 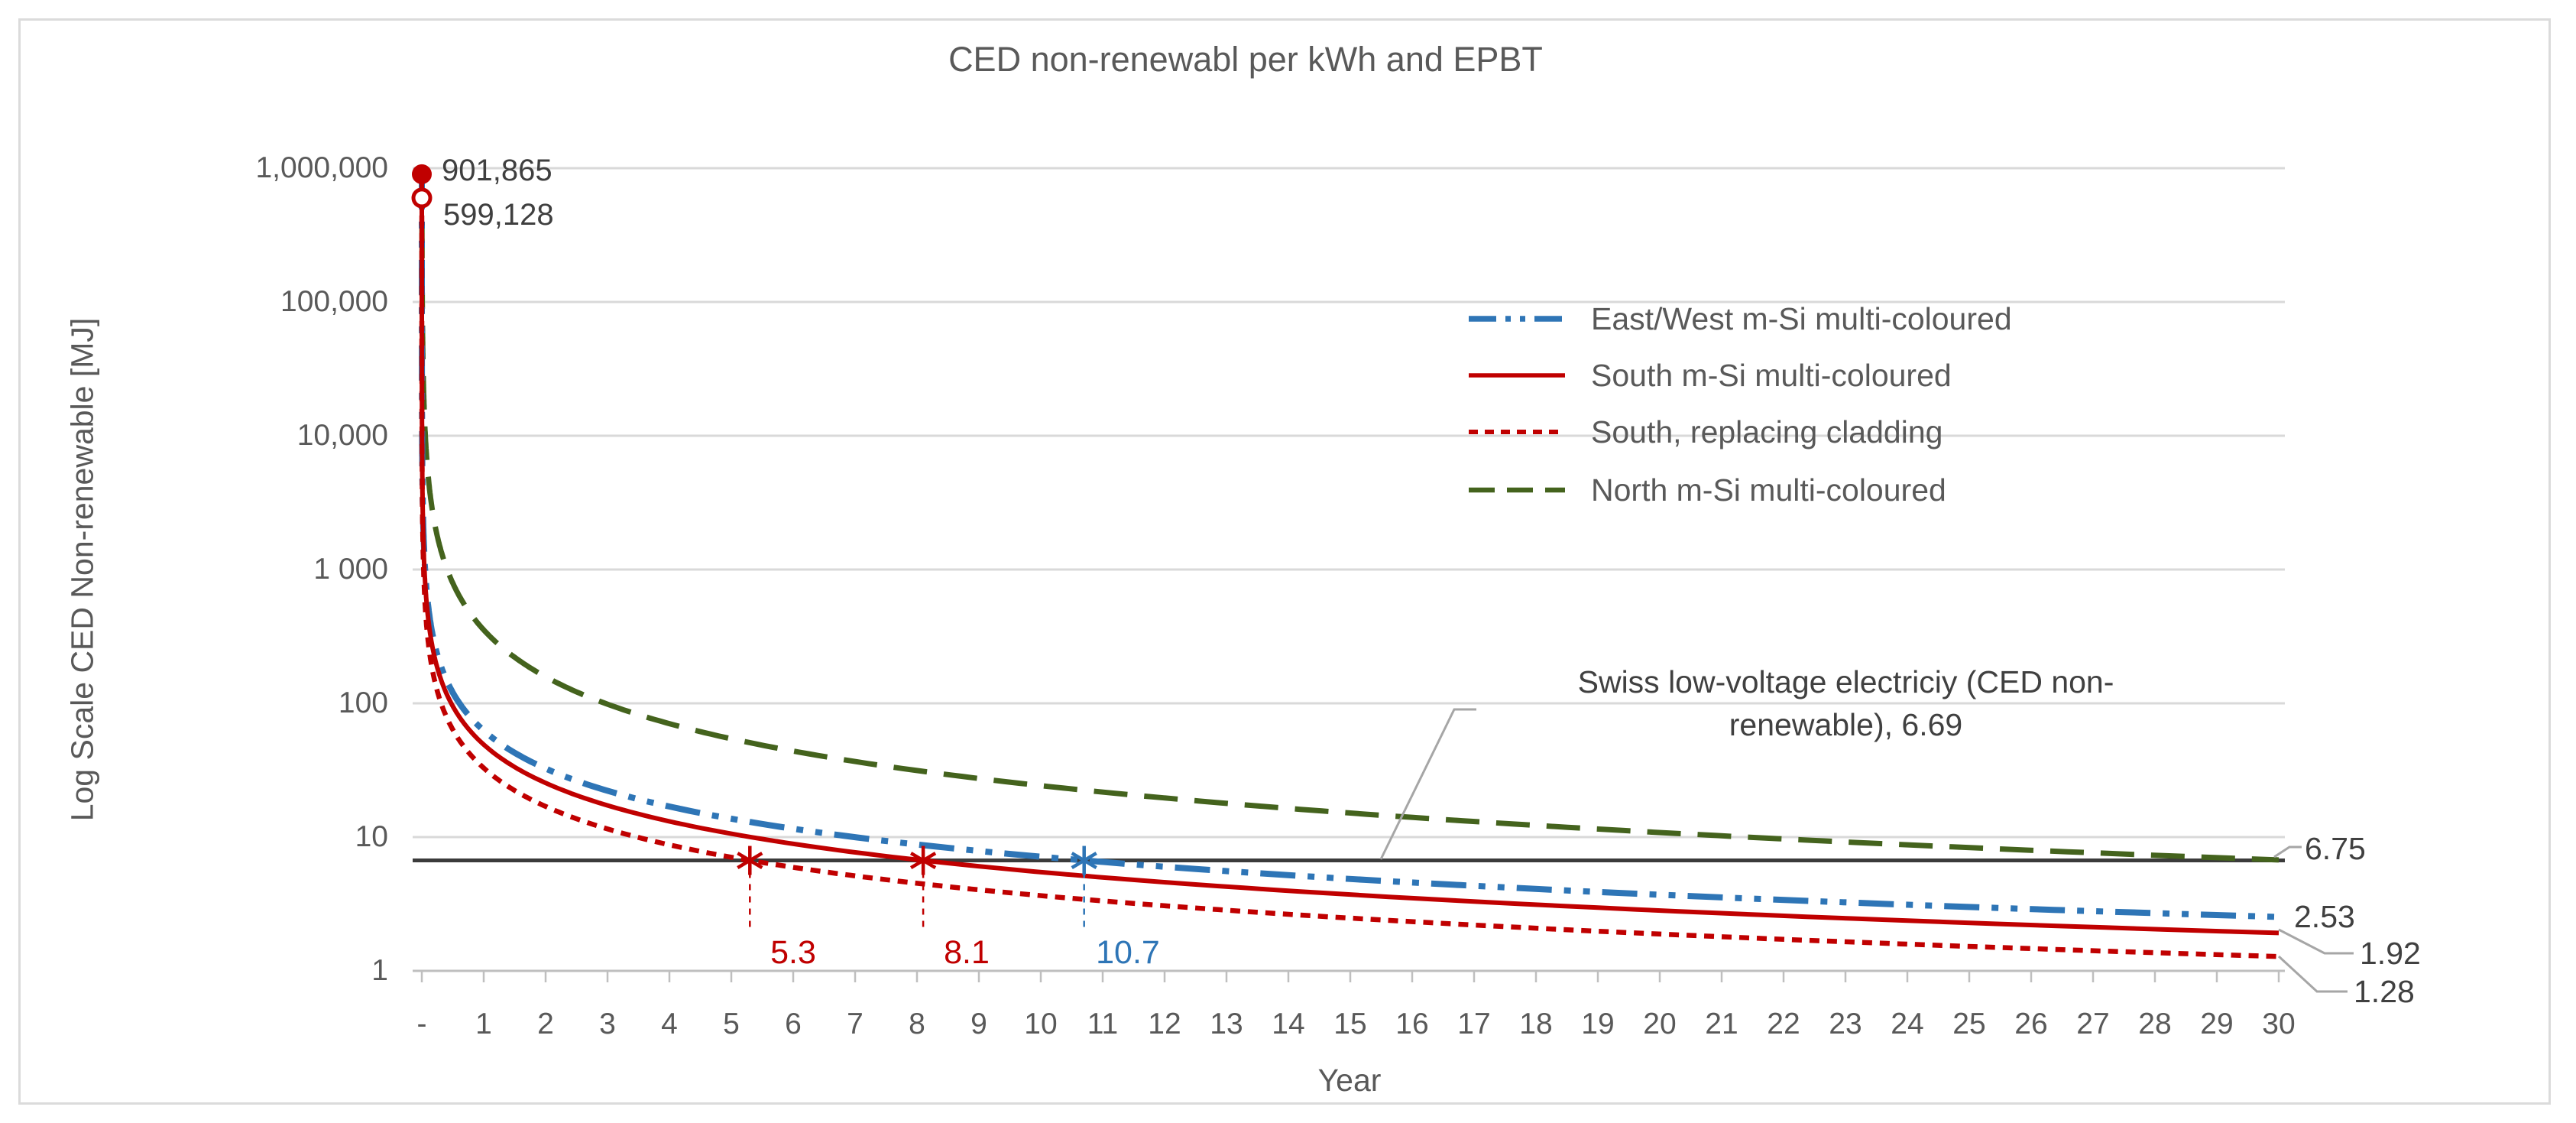 What do you see at coordinates (497, 170) in the screenshot?
I see `start-value-label-south: 901,865` at bounding box center [497, 170].